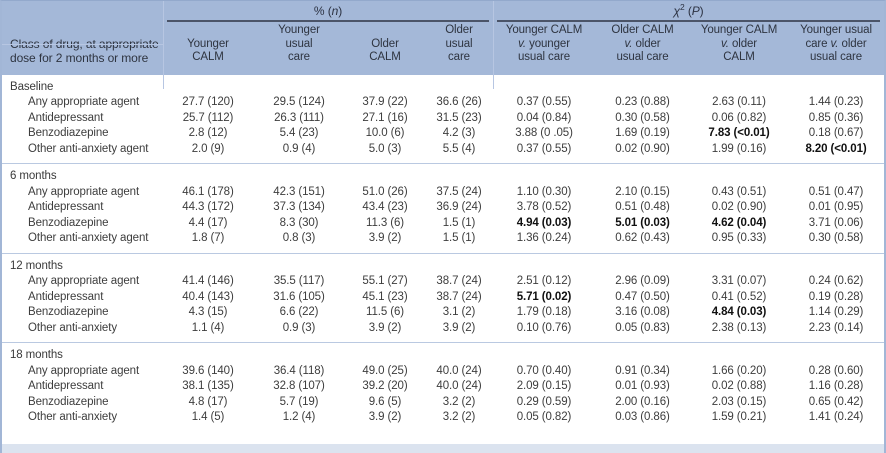 This screenshot has width=886, height=453. What do you see at coordinates (459, 222) in the screenshot?
I see `value-cell: 1.5 (1)` at bounding box center [459, 222].